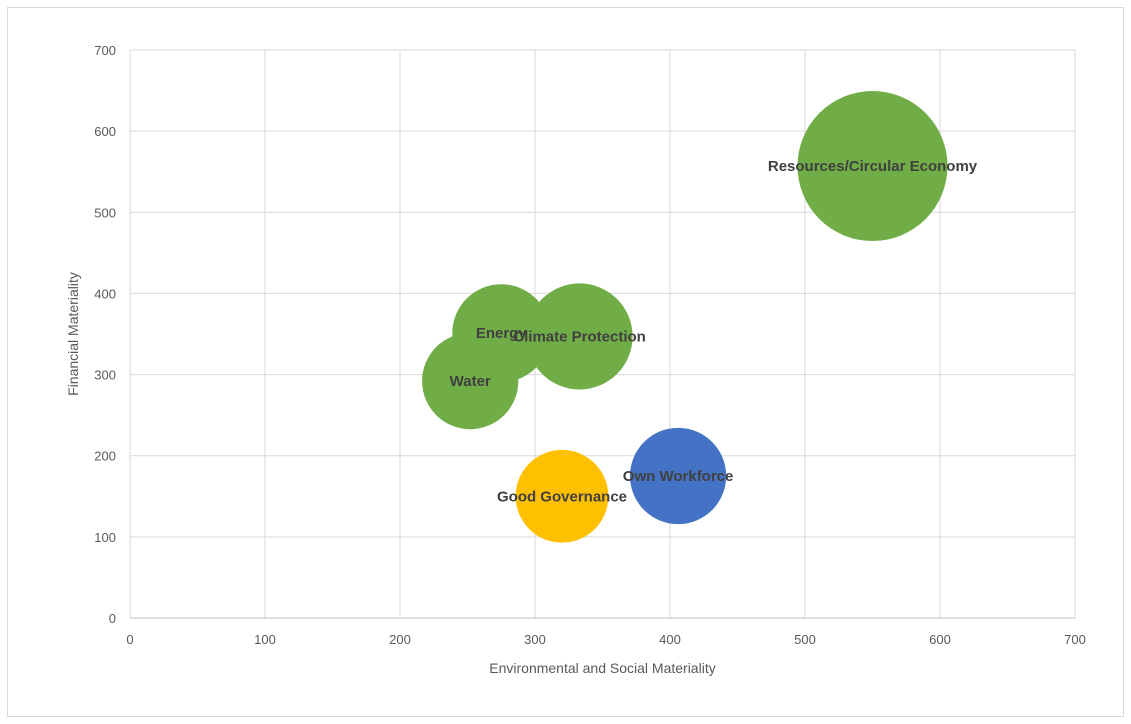  Describe the element at coordinates (105, 456) in the screenshot. I see `y-tick-label: 200` at that location.